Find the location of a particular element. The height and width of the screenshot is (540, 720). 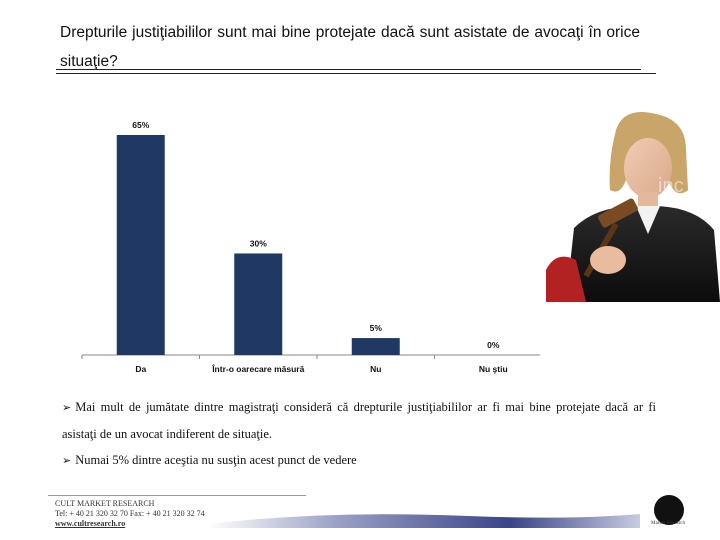

website-link: www.cultresearch.ro is located at coordinates (90, 523).